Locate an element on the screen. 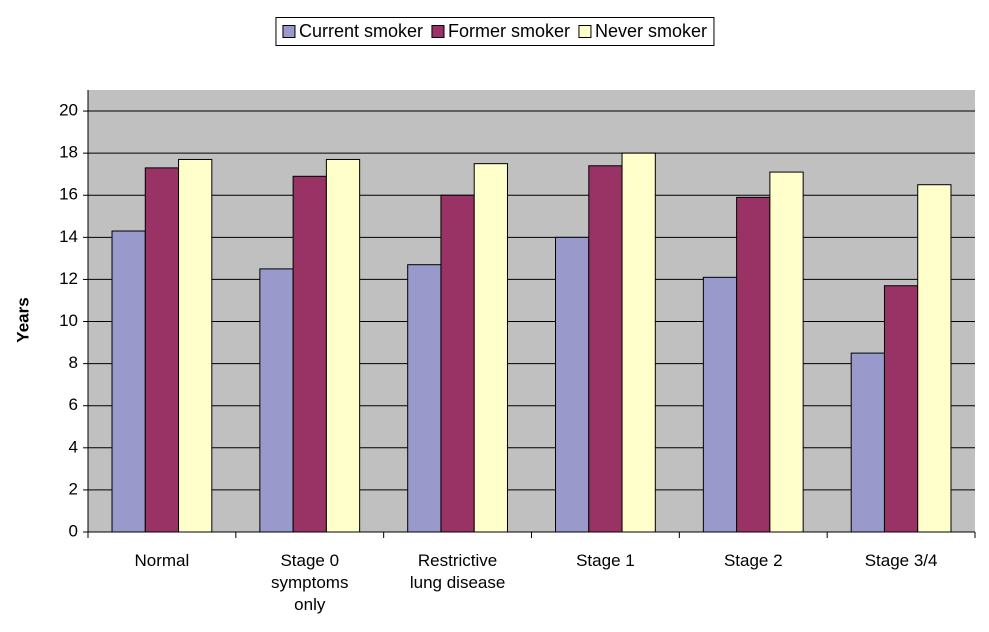 The width and height of the screenshot is (989, 632). legend-label: Former smoker is located at coordinates (509, 31).